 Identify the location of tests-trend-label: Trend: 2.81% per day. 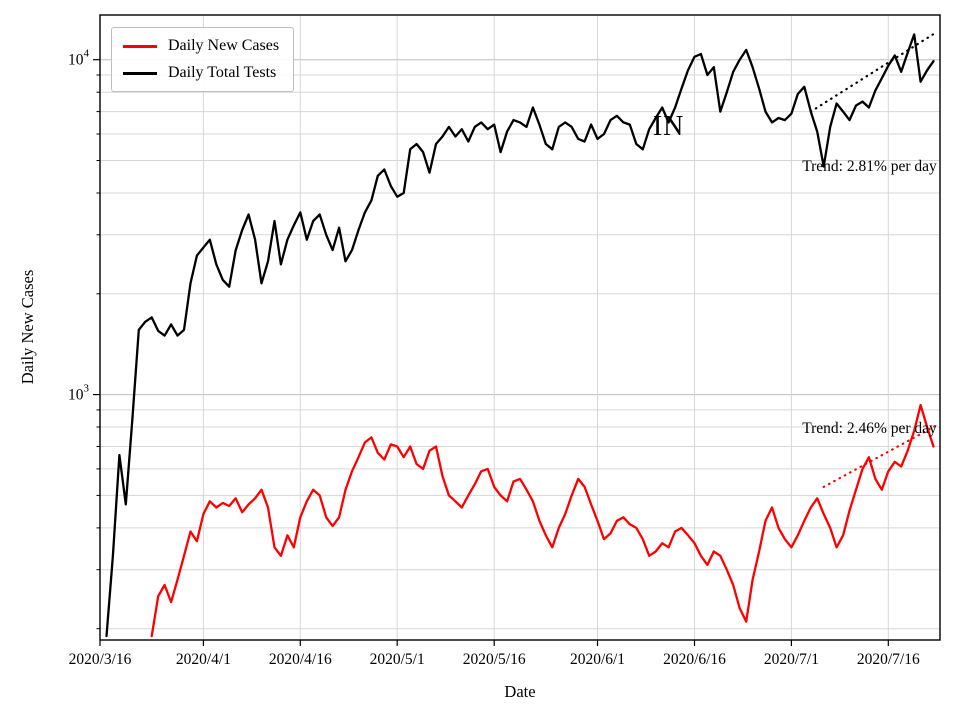
(869, 166).